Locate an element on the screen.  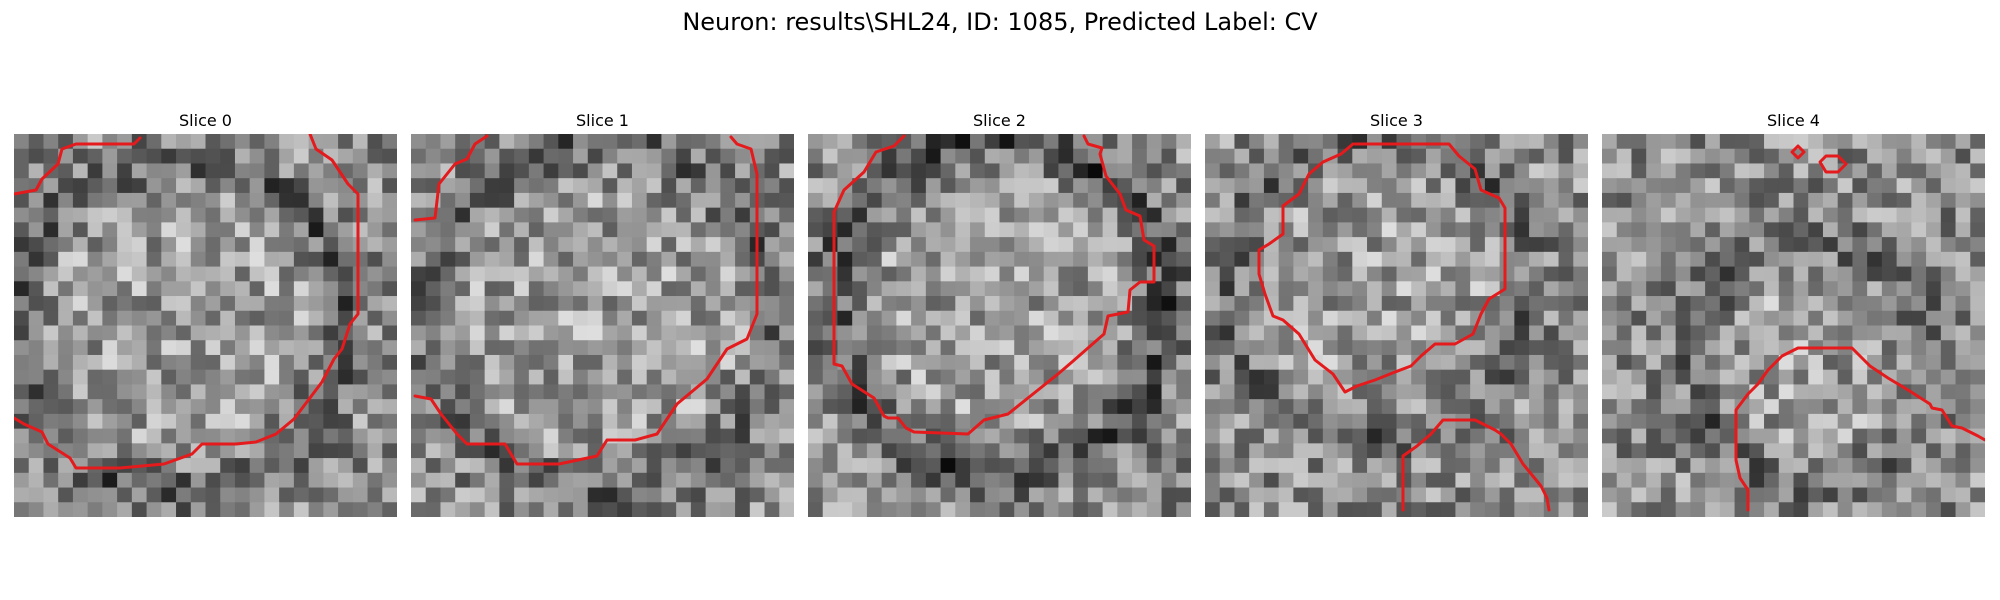
slice-title: Slice 3 is located at coordinates (1396, 120).